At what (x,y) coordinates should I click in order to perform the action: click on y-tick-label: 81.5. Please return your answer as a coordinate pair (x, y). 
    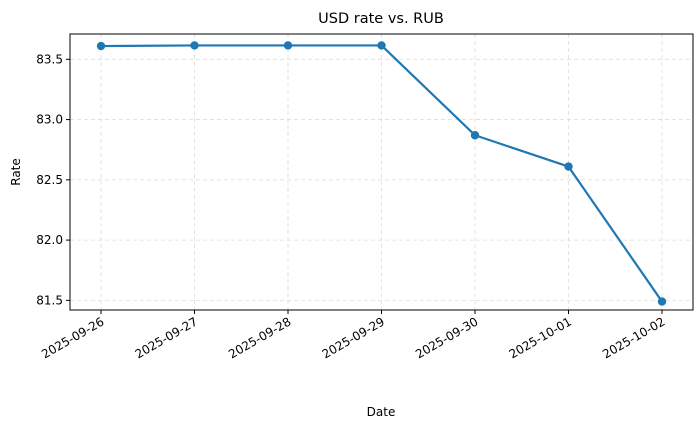
    Looking at the image, I should click on (49, 300).